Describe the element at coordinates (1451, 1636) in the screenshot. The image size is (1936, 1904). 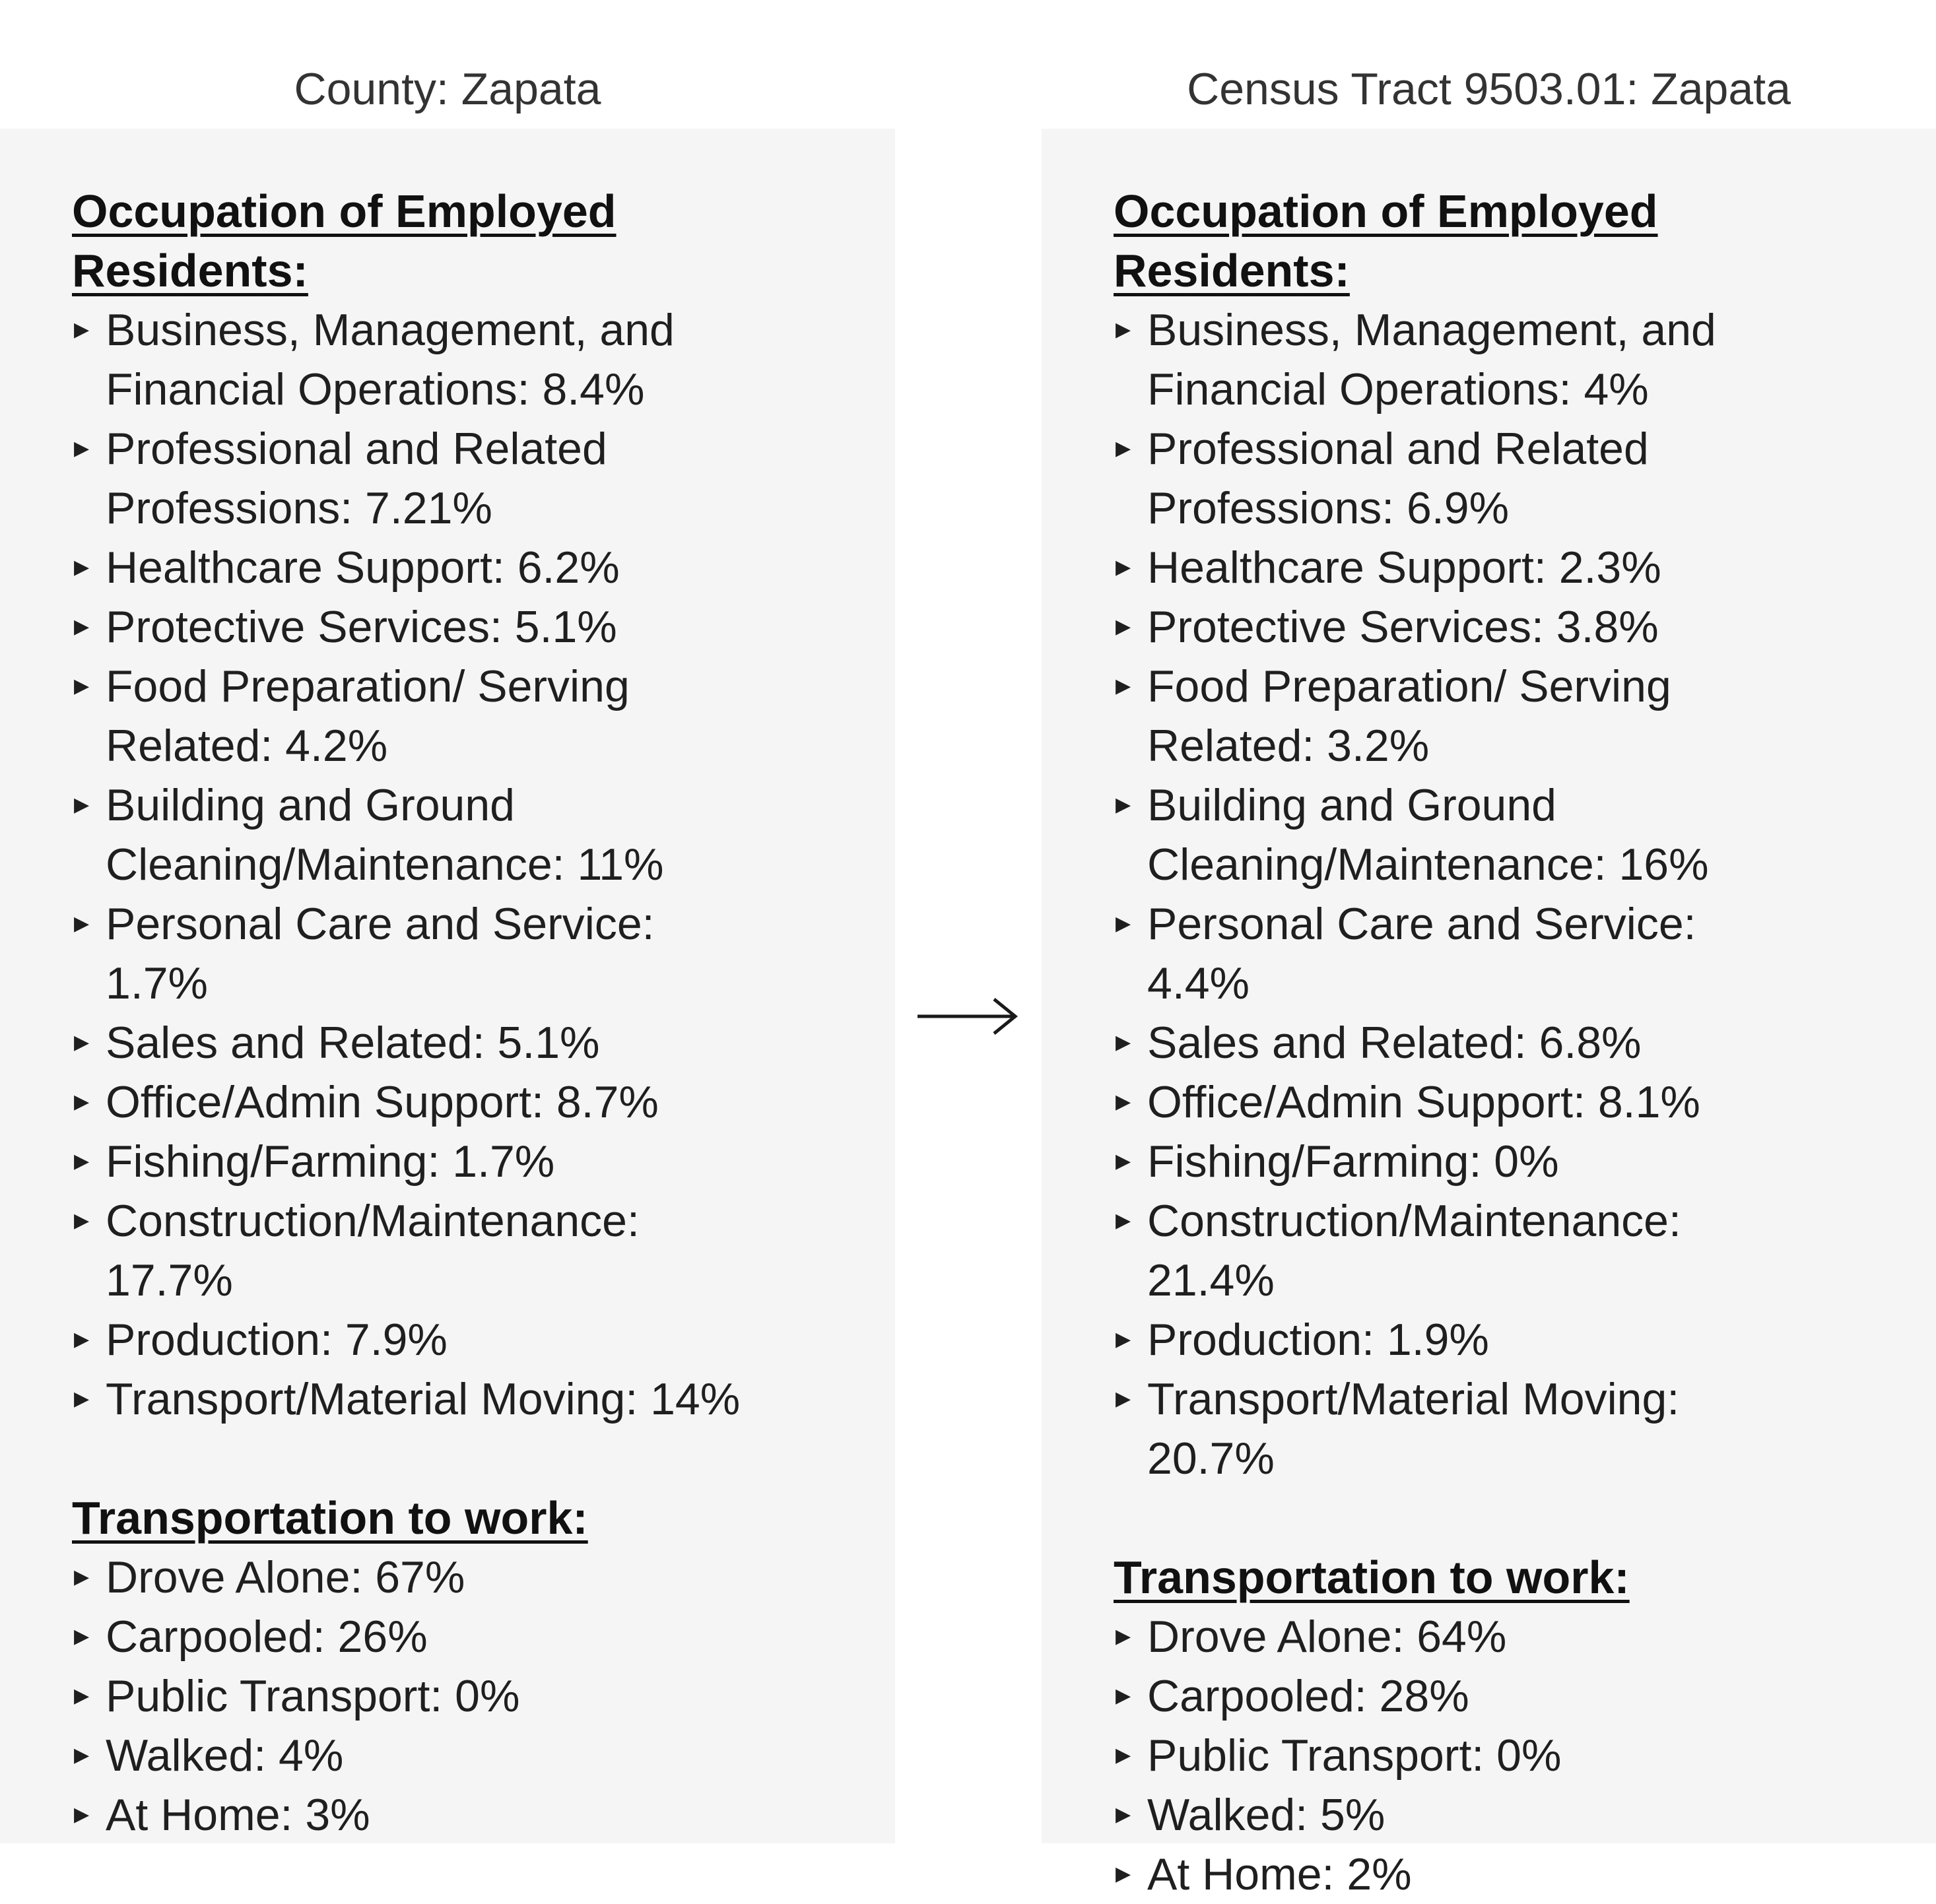
I see `list-item: ▶Drove Alone: 64%` at that location.